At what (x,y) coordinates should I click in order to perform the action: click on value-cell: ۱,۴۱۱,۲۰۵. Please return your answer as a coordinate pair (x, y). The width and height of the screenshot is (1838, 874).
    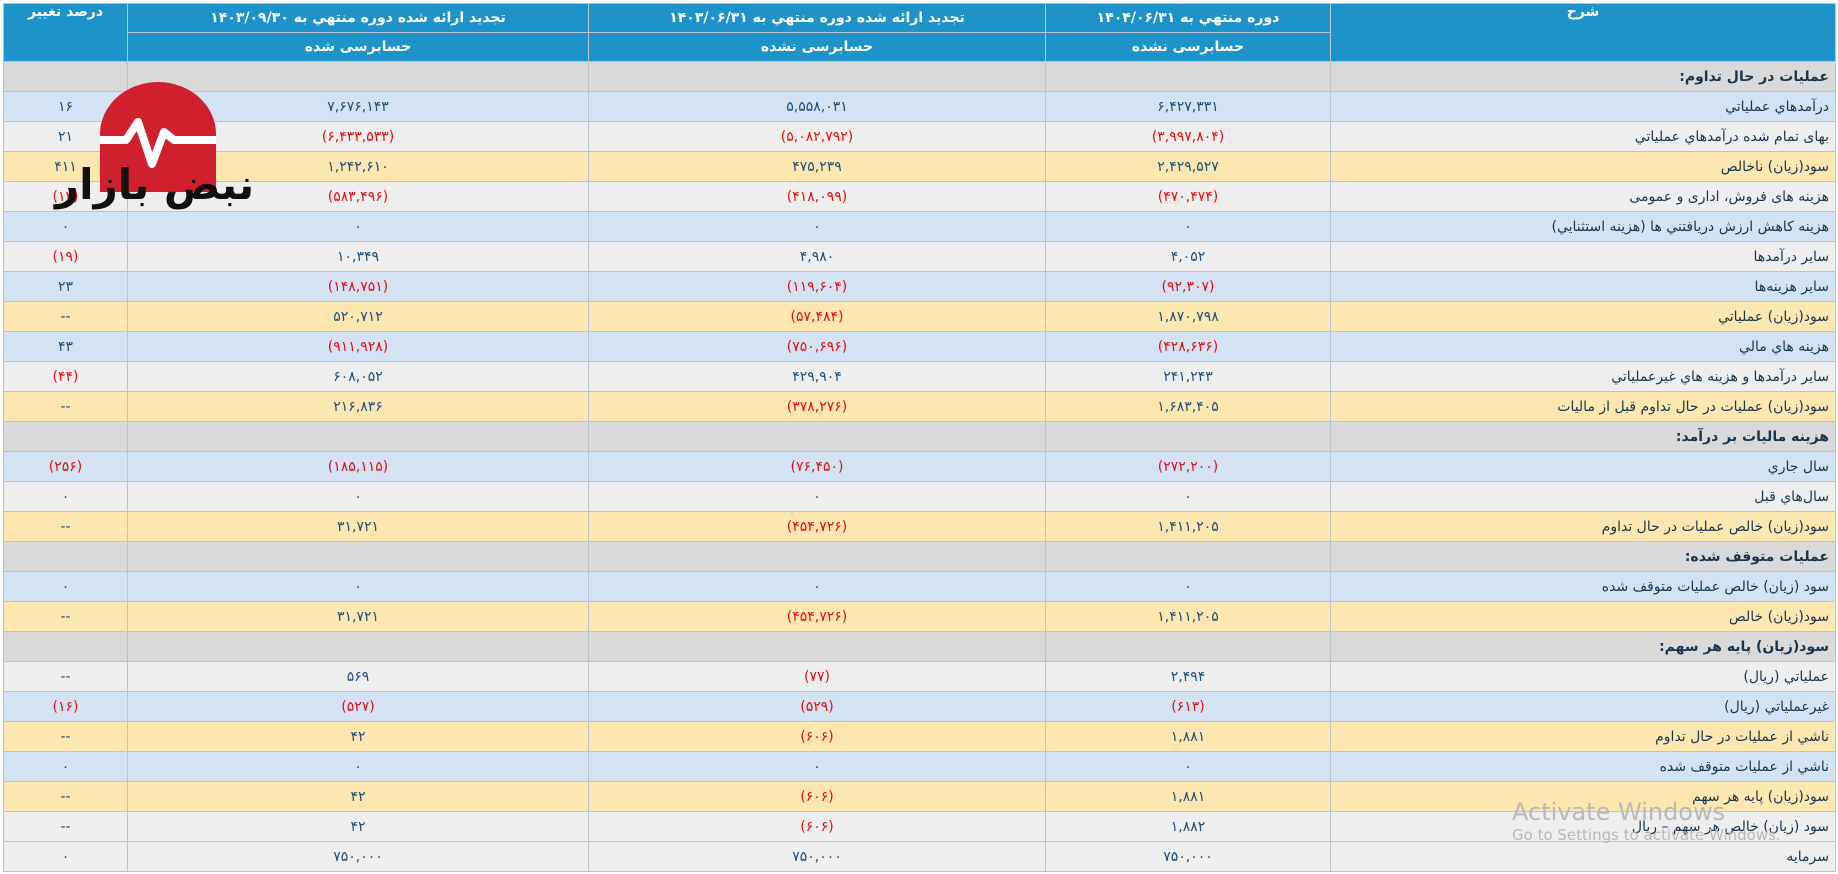
    Looking at the image, I should click on (1188, 526).